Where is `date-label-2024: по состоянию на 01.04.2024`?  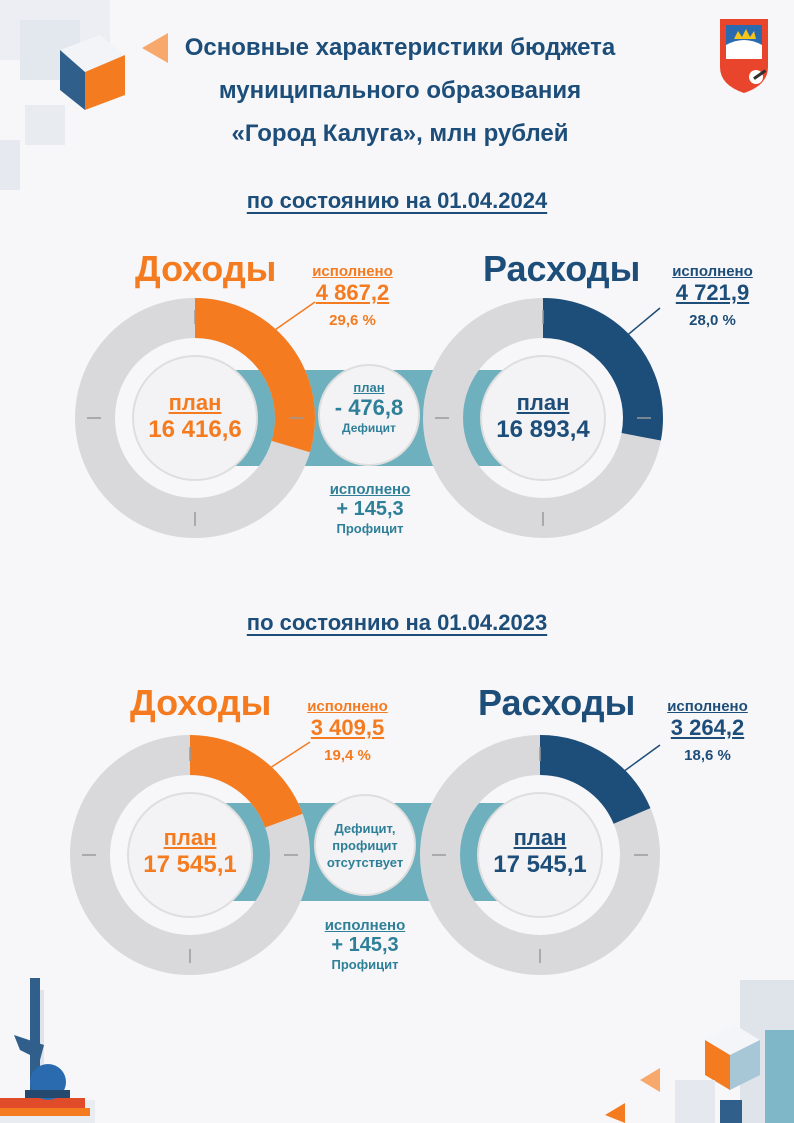 date-label-2024: по состоянию на 01.04.2024 is located at coordinates (397, 200).